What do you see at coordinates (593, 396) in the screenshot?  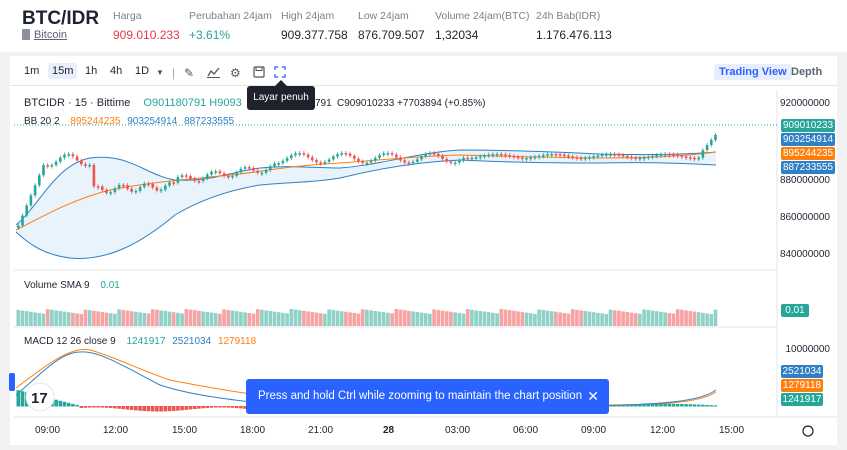 I see `close-icon: ✕` at bounding box center [593, 396].